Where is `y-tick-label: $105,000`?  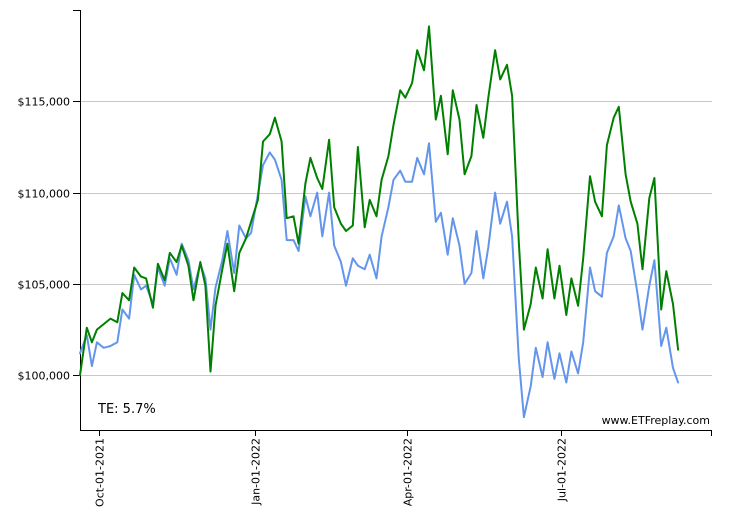
y-tick-label: $105,000 is located at coordinates (44, 285).